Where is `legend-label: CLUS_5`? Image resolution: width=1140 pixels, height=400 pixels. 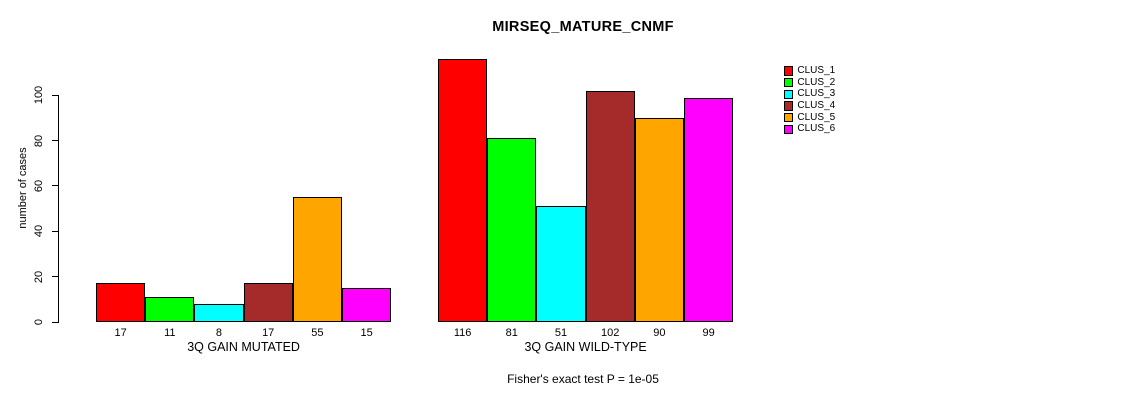
legend-label: CLUS_5 is located at coordinates (816, 117).